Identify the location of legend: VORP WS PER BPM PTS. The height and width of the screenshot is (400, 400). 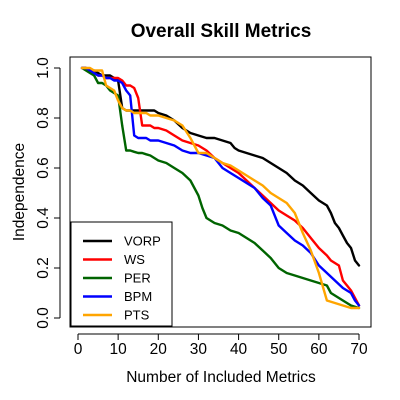
(121, 274).